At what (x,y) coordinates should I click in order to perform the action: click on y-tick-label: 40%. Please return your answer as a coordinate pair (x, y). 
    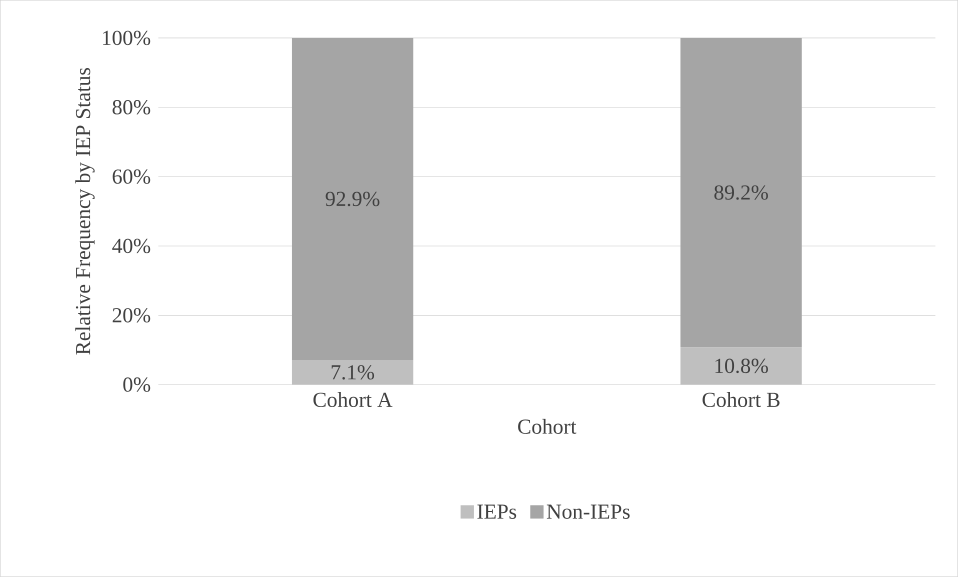
    Looking at the image, I should click on (131, 246).